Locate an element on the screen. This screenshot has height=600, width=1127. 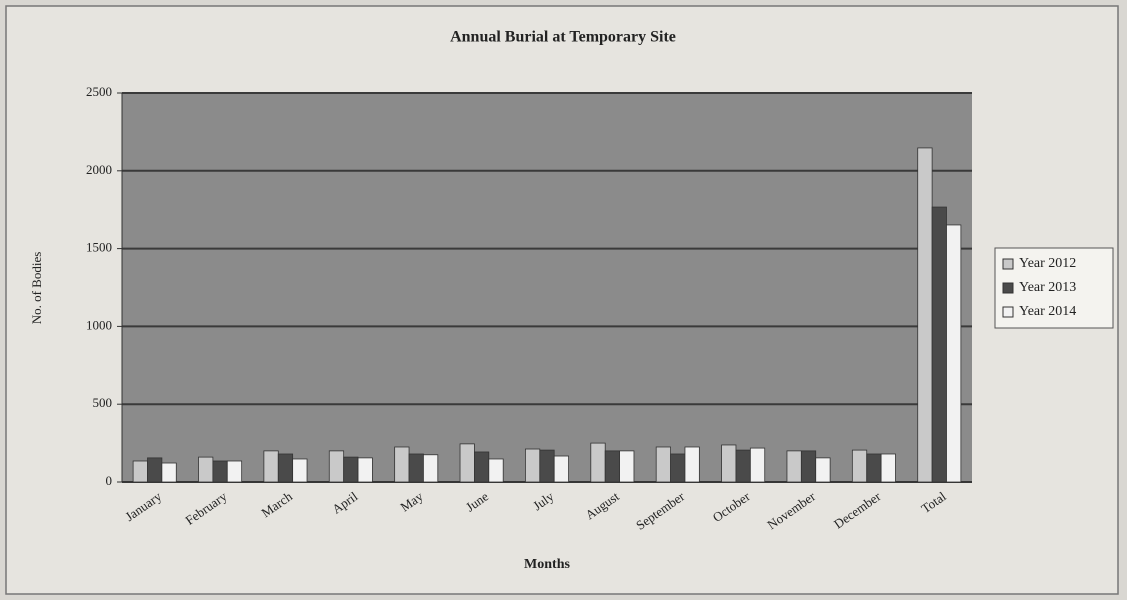
y-tick-label: 2500 is located at coordinates (99, 91).